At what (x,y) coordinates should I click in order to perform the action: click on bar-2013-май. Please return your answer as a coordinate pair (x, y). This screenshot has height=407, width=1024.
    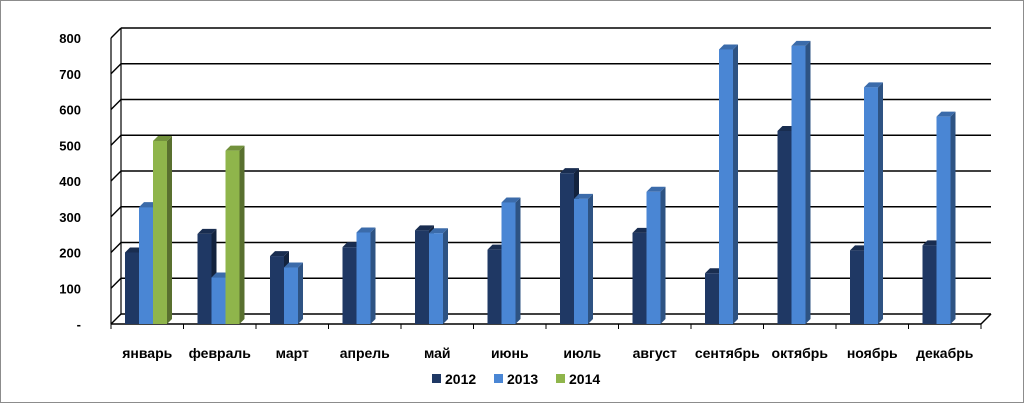
    Looking at the image, I should click on (438, 276).